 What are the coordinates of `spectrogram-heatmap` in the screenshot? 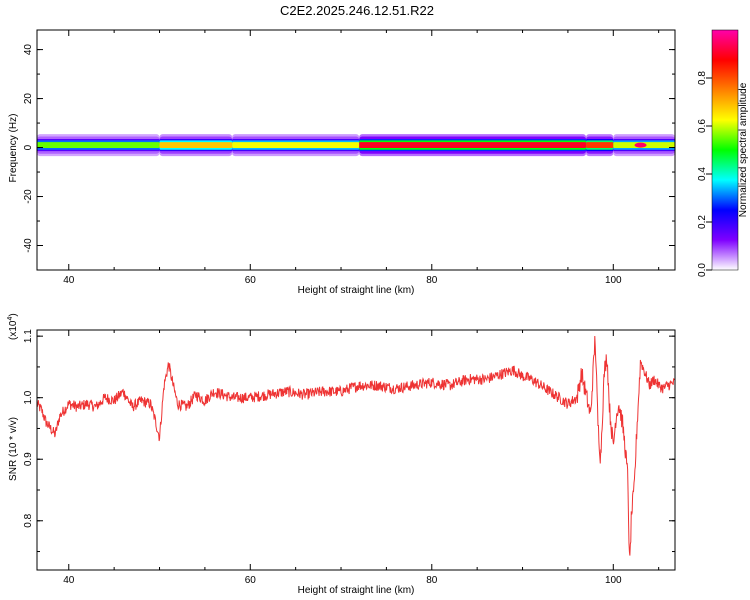 It's located at (356, 145).